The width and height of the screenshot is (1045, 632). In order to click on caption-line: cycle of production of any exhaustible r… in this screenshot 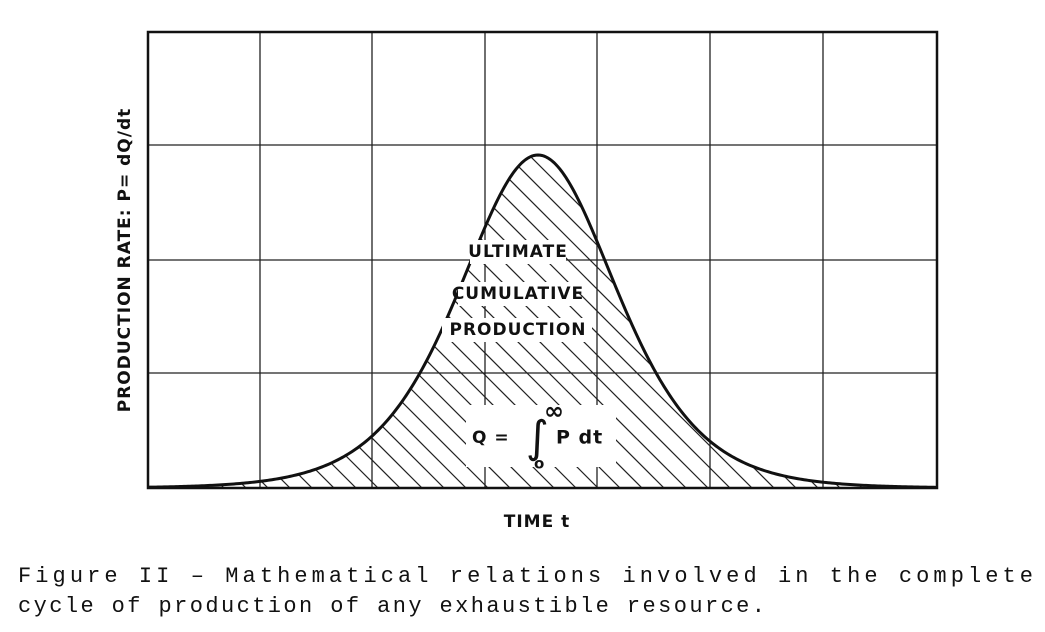, I will do `click(391, 606)`.